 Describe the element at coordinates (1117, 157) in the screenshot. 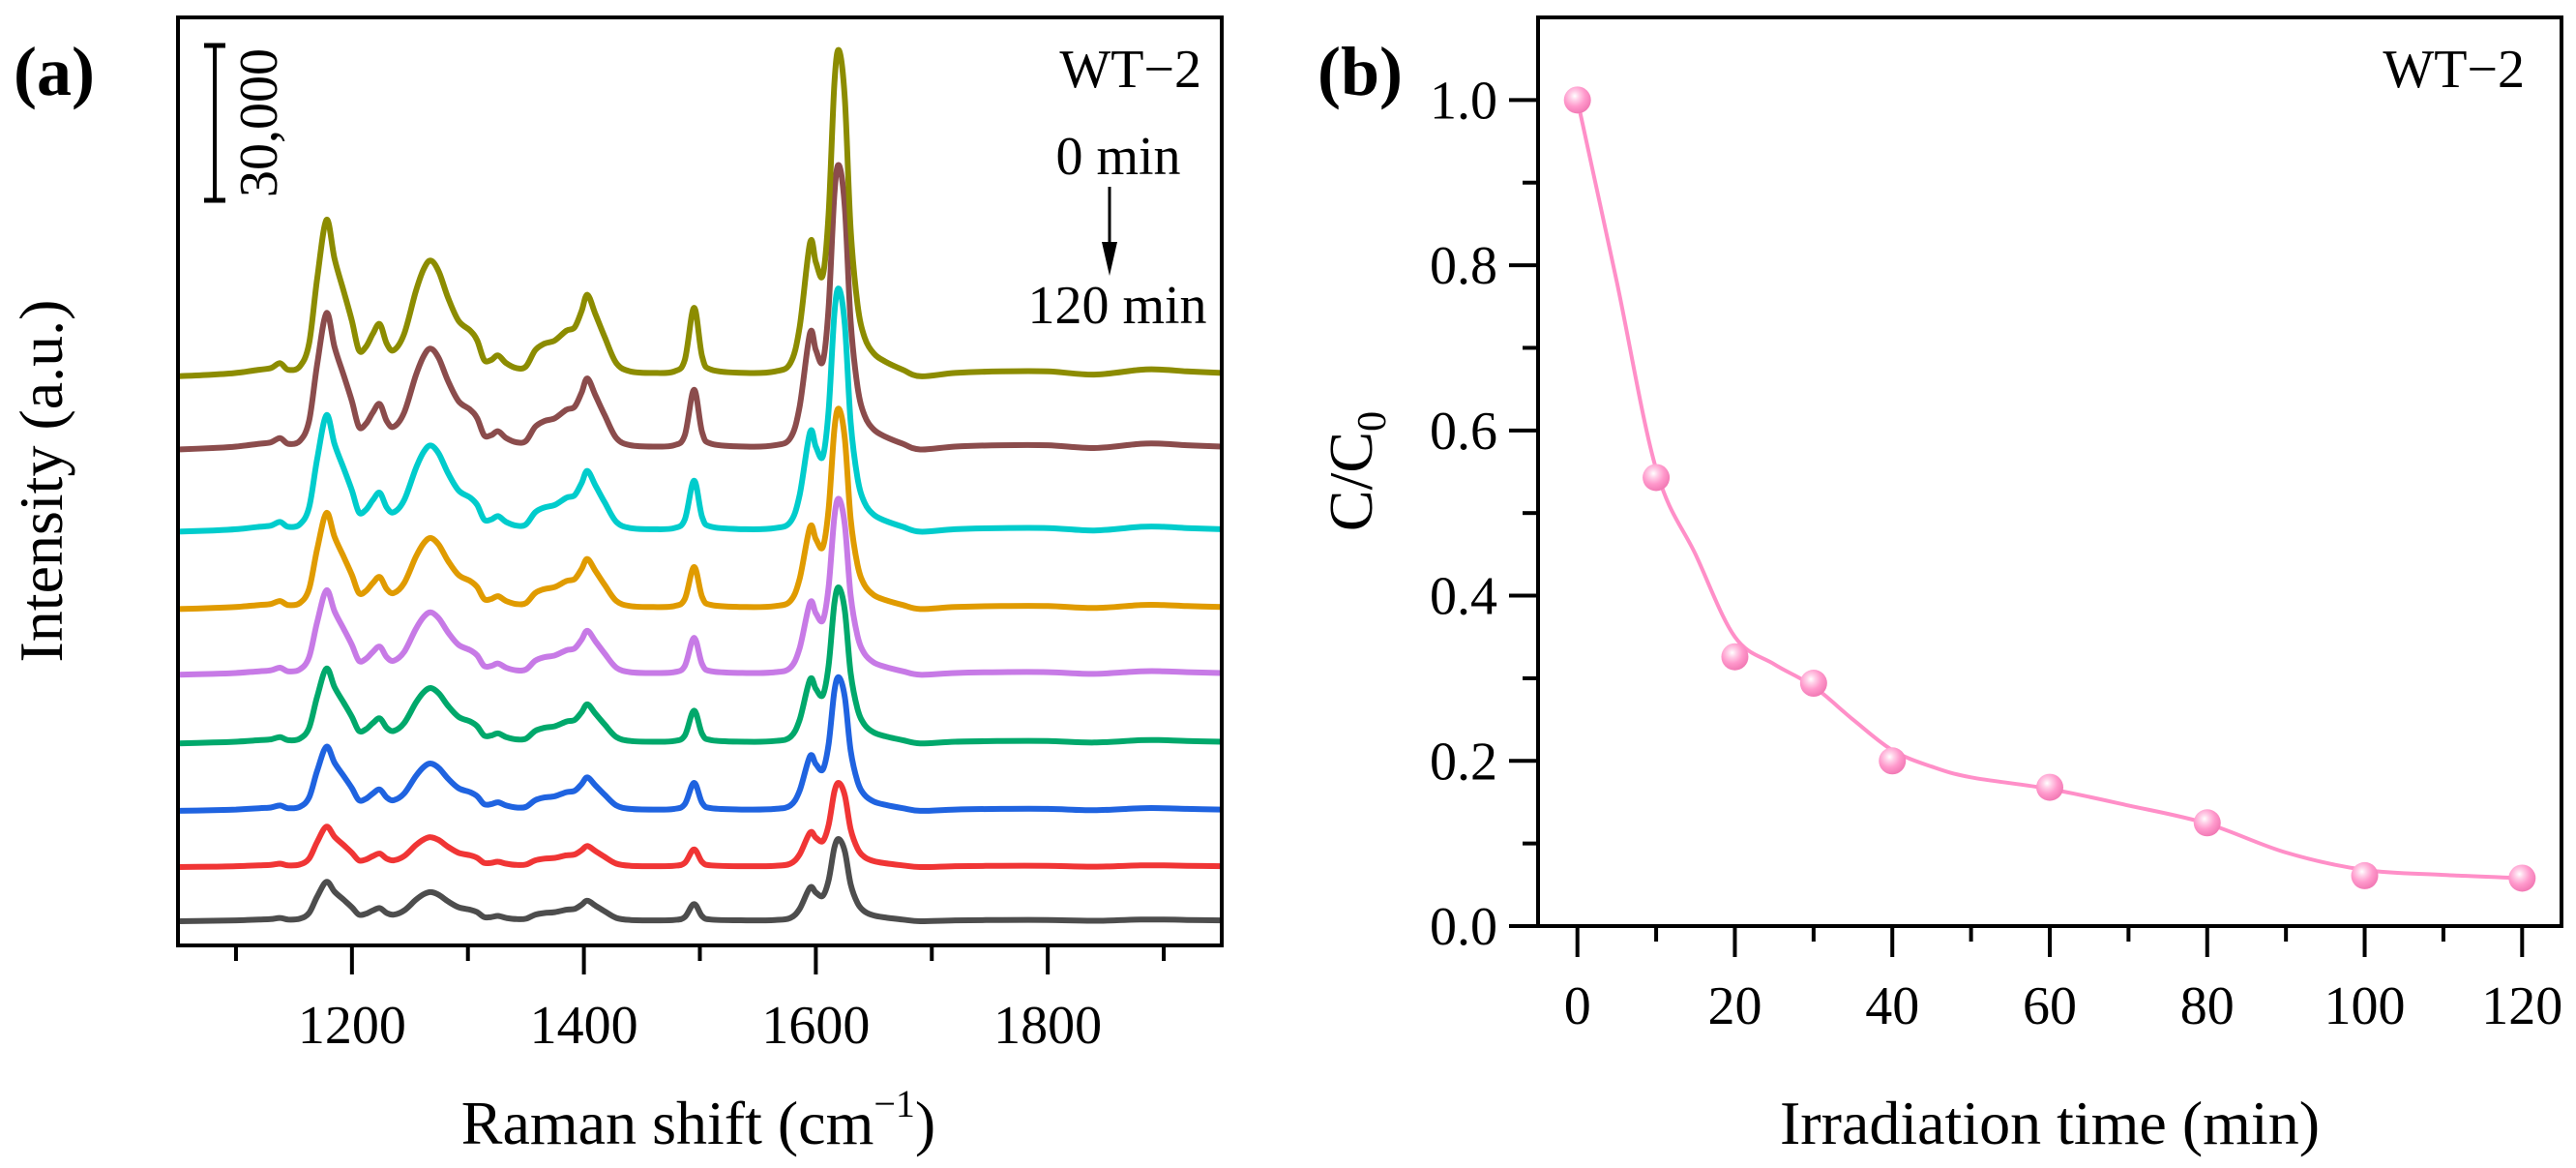

I see `time-start-label: 0 min` at that location.